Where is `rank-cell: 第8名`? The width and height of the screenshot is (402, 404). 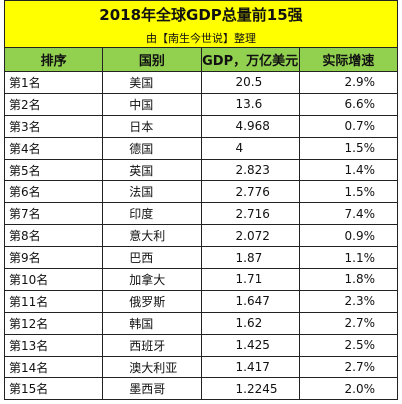
rank-cell: 第8名 is located at coordinates (53, 236).